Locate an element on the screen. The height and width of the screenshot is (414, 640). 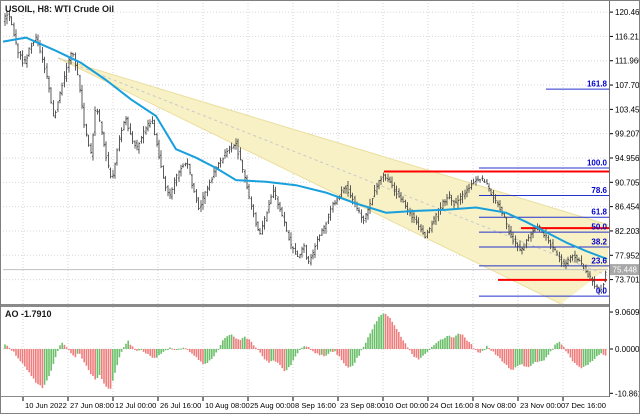
price-tick-label: 111.960 is located at coordinates (627, 61).